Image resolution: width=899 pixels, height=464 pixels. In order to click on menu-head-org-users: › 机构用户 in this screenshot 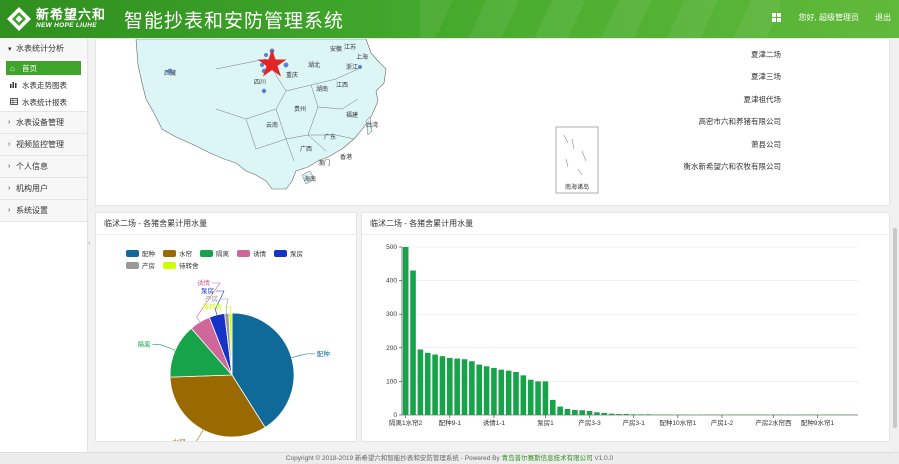, I will do `click(43, 188)`.